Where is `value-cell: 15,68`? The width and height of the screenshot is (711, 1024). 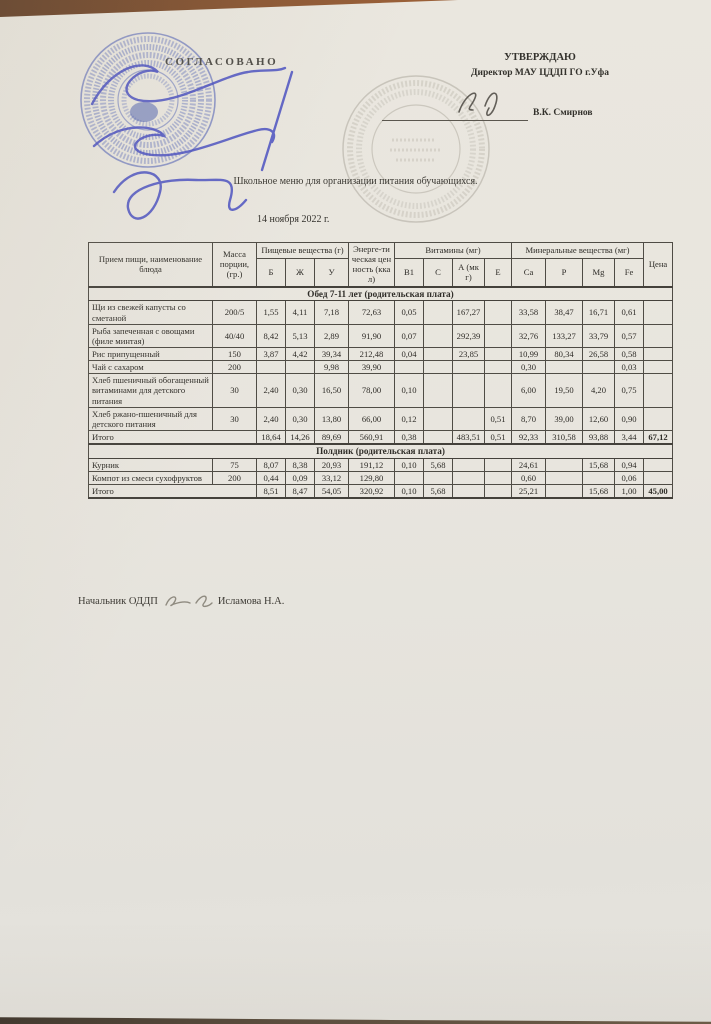 value-cell: 15,68 is located at coordinates (599, 492).